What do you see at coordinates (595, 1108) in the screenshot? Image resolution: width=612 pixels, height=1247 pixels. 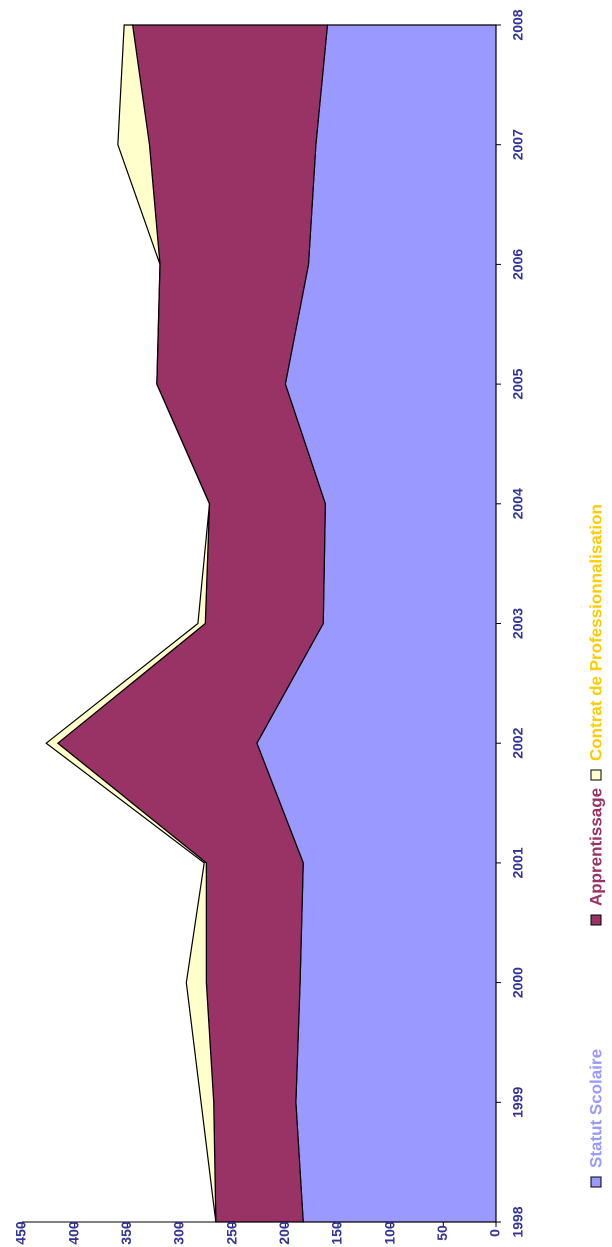 I see `legend-label: Statut Scolaire` at bounding box center [595, 1108].